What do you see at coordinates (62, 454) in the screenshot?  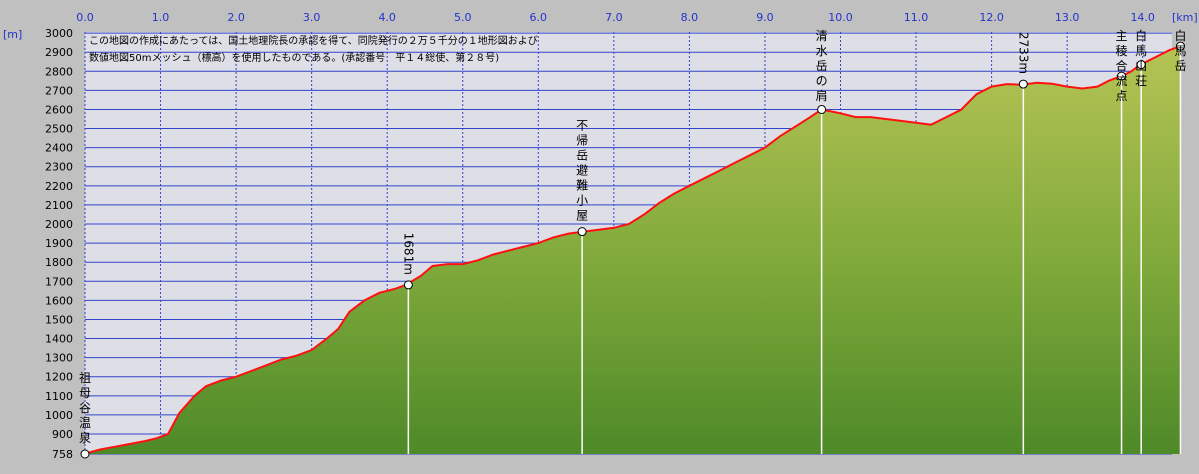 I see `y-tick-label: 758` at bounding box center [62, 454].